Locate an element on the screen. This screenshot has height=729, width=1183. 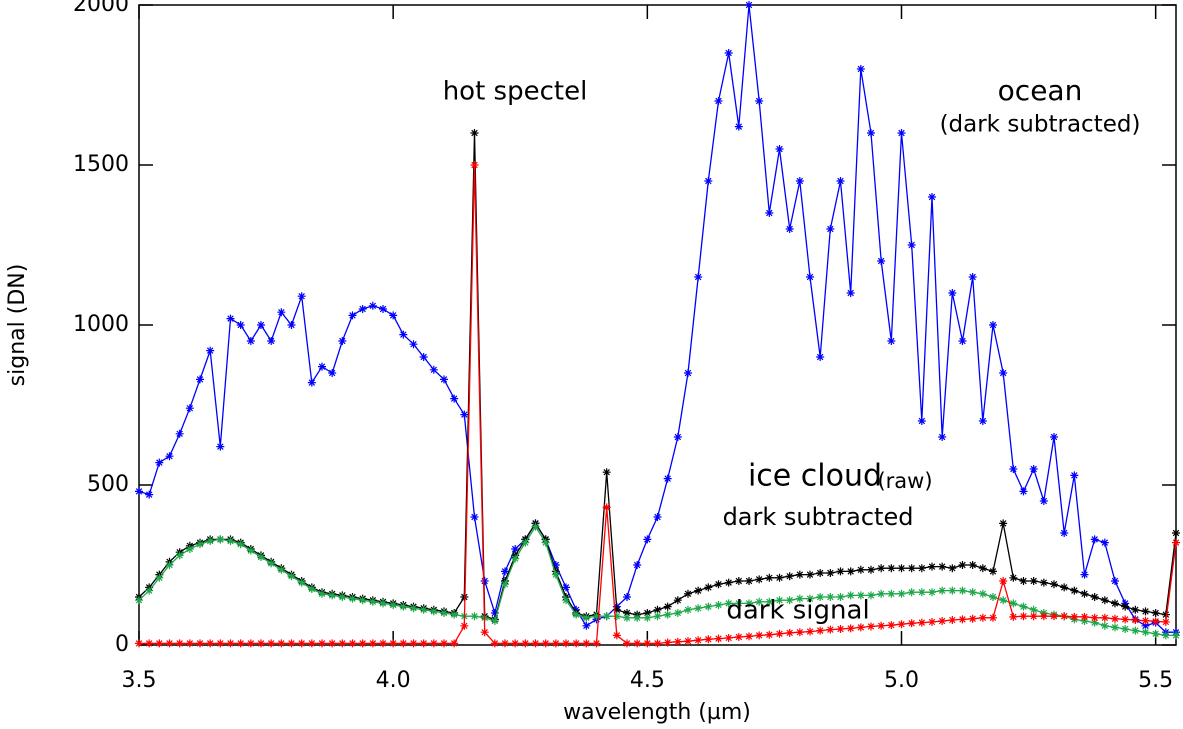
annotation: (dark subtracted) is located at coordinates (1040, 125).